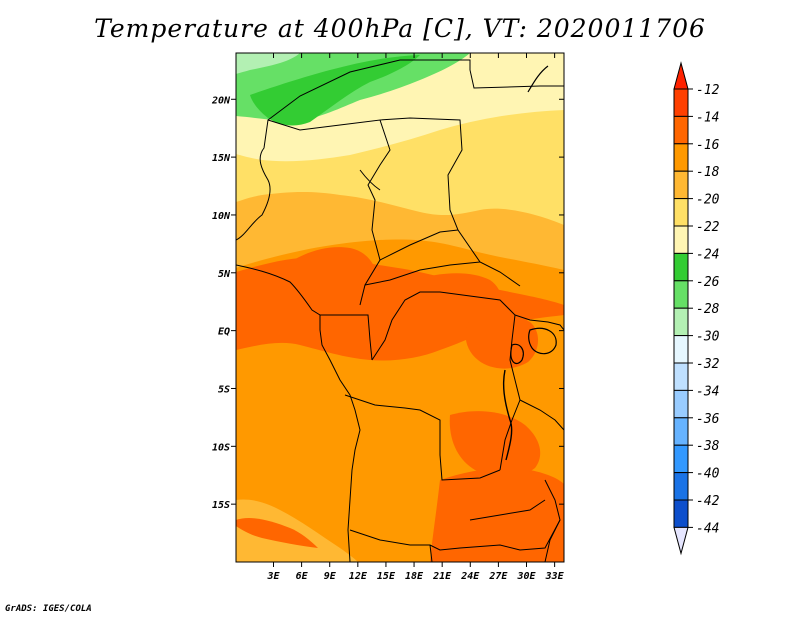 This screenshot has width=800, height=618. Describe the element at coordinates (708, 282) in the screenshot. I see `colorbar-label: -26` at that location.